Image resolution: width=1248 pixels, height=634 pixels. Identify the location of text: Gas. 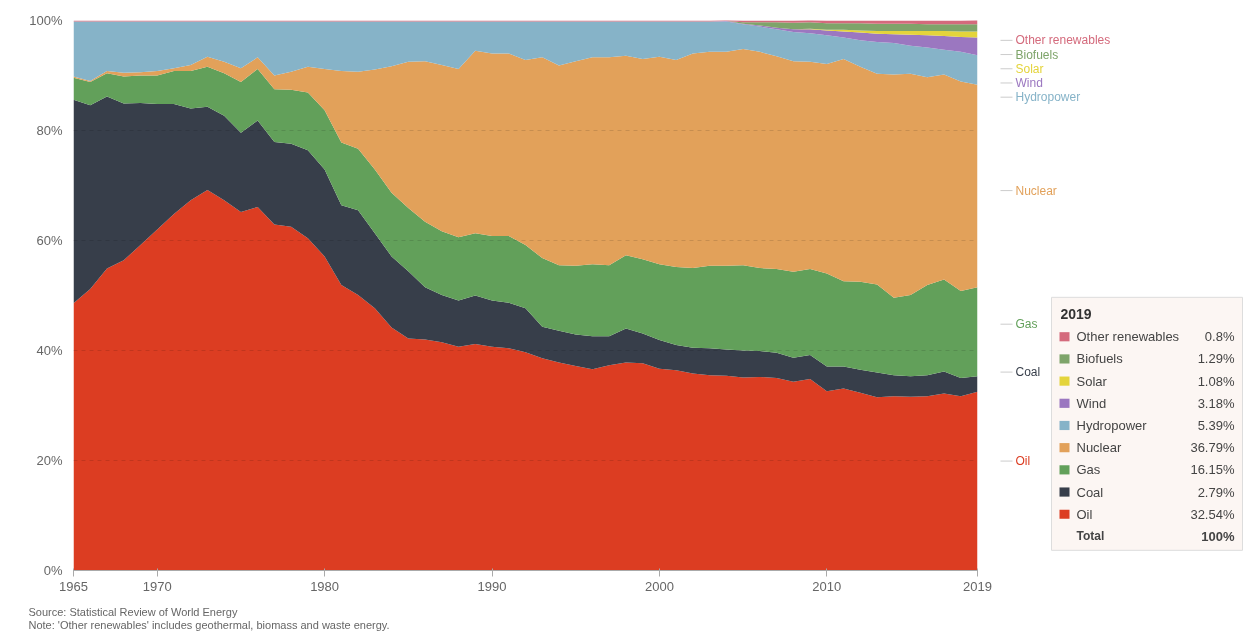
(1026, 324).